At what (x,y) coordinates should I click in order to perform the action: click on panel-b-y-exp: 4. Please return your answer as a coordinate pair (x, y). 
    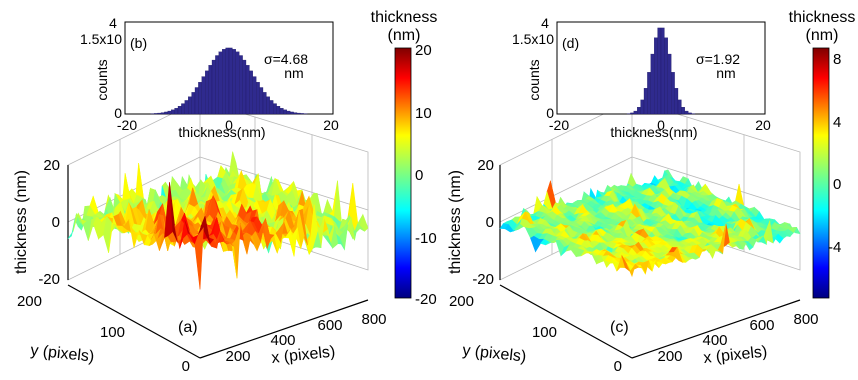
    Looking at the image, I should click on (113, 23).